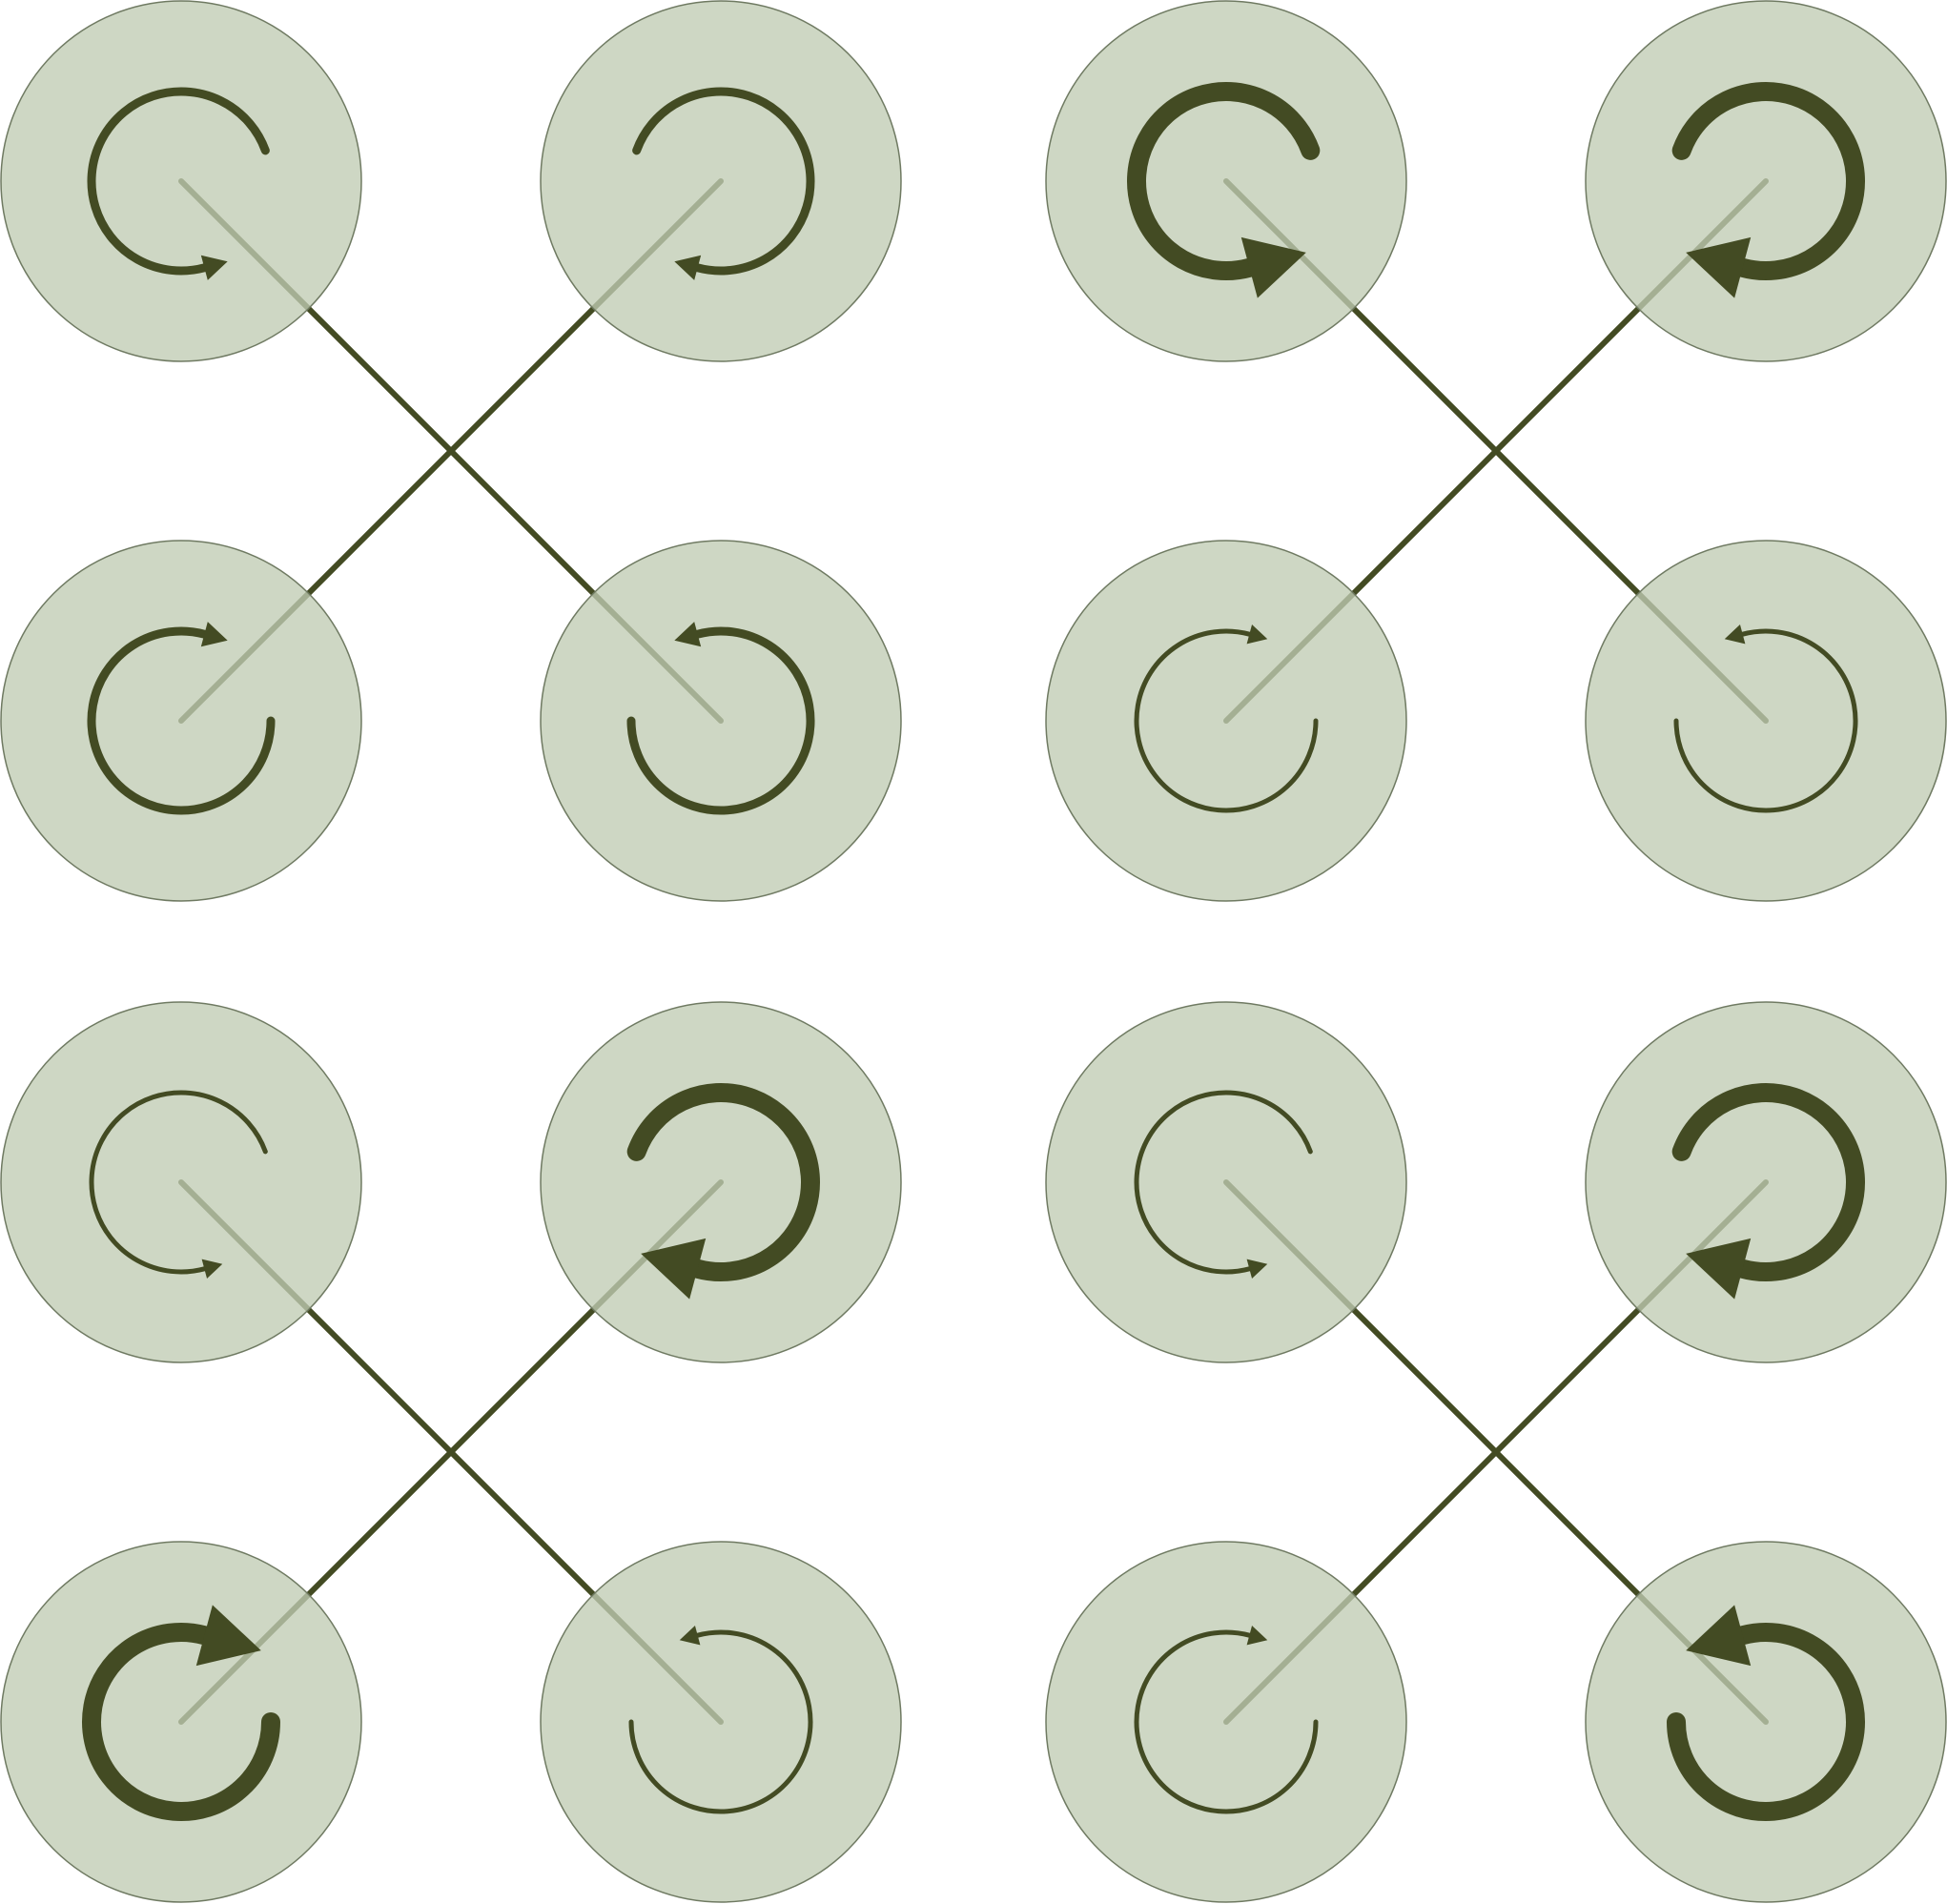  I want to click on panel-bottom-right-bottom-right-arrow-arc, so click(1766, 1722).